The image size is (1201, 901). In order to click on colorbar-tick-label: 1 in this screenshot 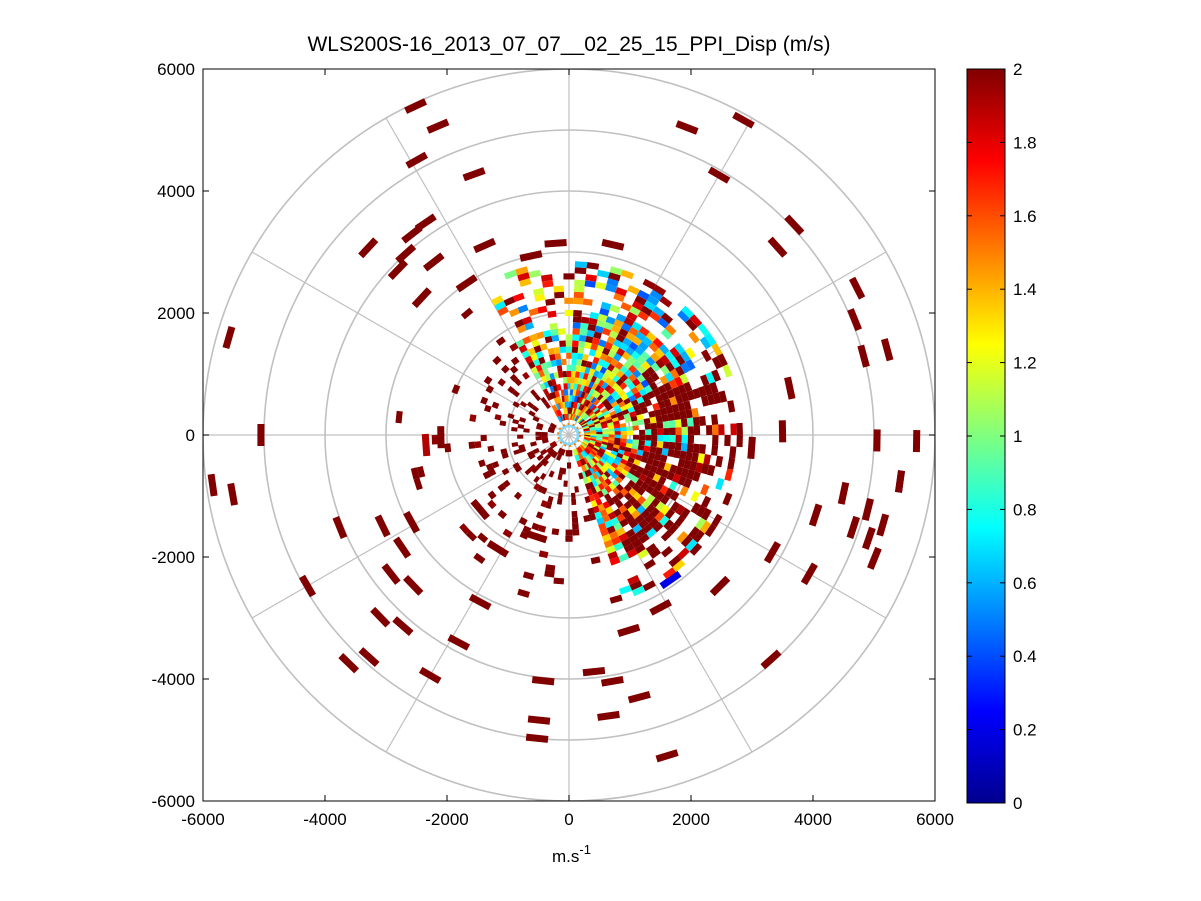, I will do `click(1017, 436)`.